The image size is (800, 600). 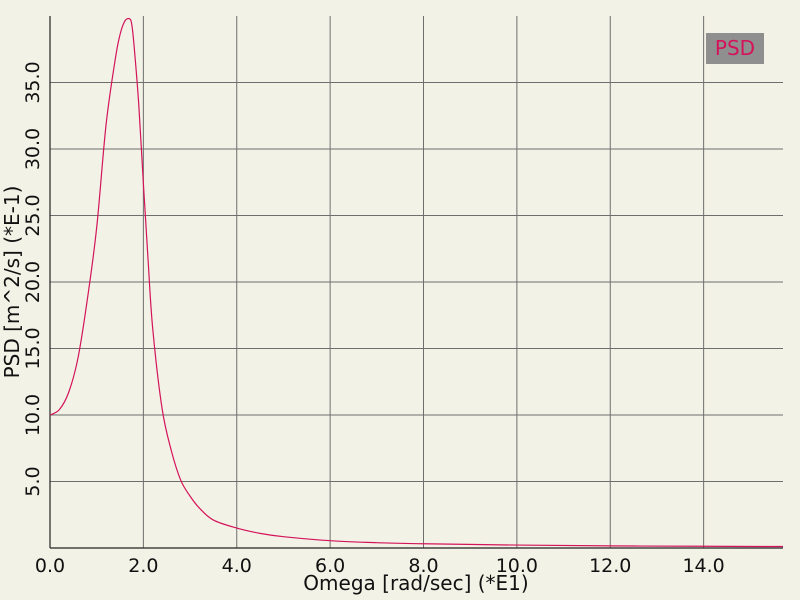 What do you see at coordinates (423, 566) in the screenshot?
I see `x-tick-label: 8.0` at bounding box center [423, 566].